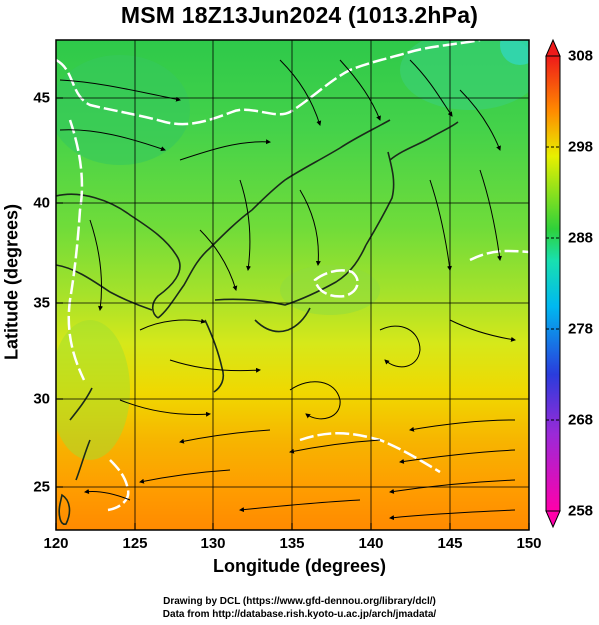 The width and height of the screenshot is (599, 625). What do you see at coordinates (41, 98) in the screenshot?
I see `lat-tick-label: 45` at bounding box center [41, 98].